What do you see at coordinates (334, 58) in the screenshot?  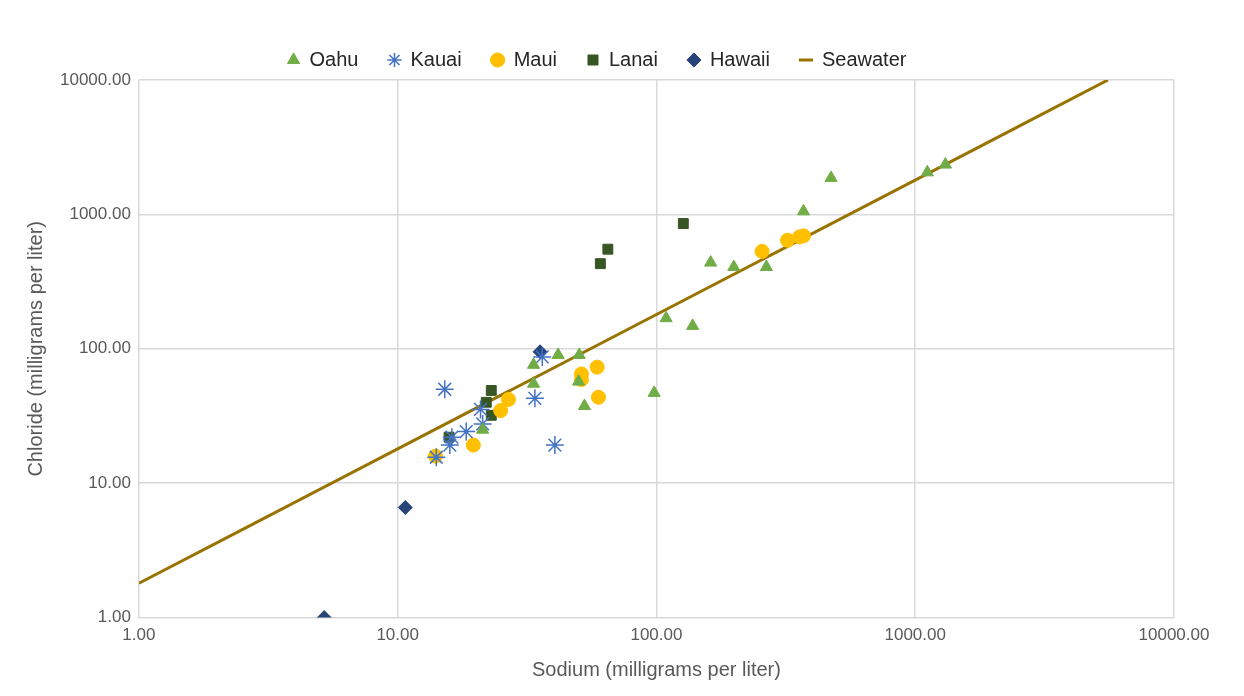 I see `legend-label: Oahu` at bounding box center [334, 58].